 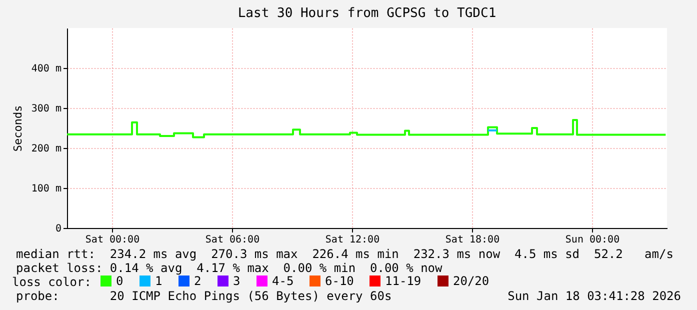 What do you see at coordinates (52, 282) in the screenshot?
I see `legend-title: loss color:` at bounding box center [52, 282].